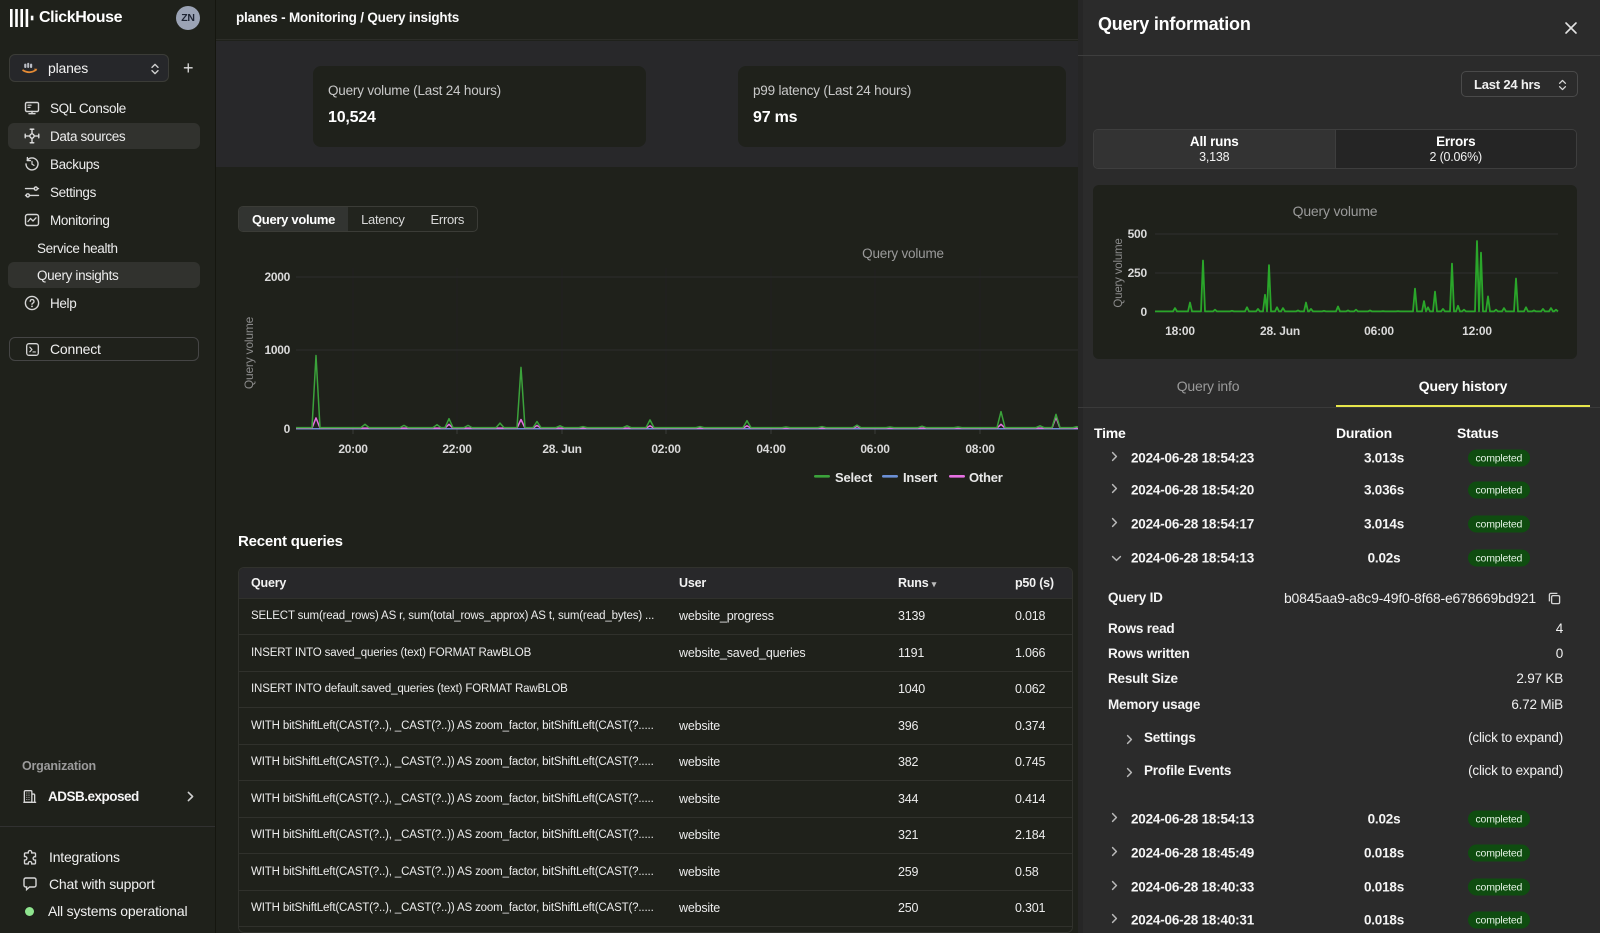  Describe the element at coordinates (666, 449) in the screenshot. I see `svg-text: 02:00` at that location.